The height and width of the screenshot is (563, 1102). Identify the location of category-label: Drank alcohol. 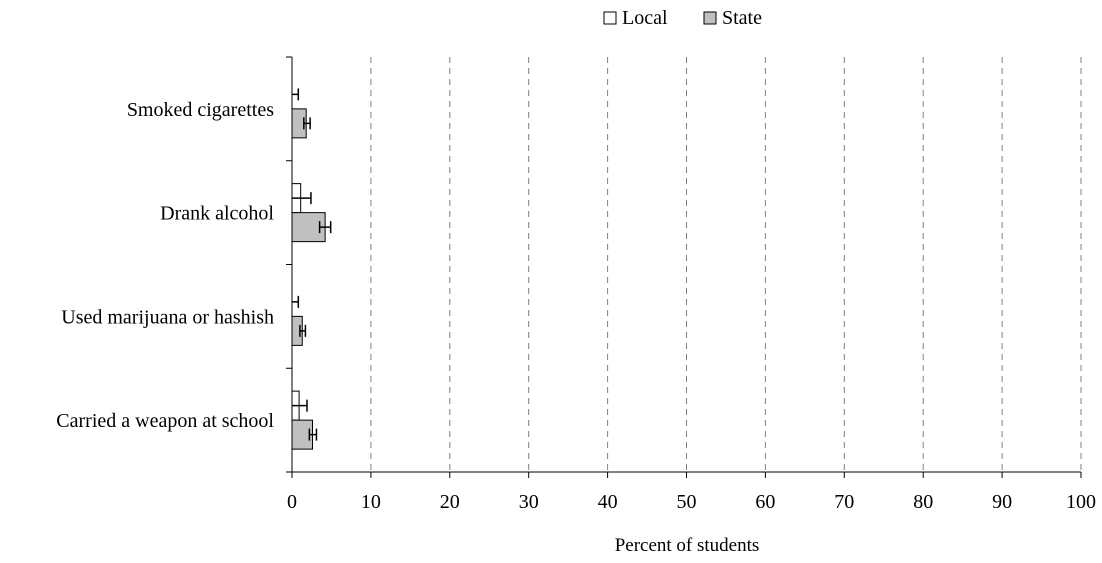
(217, 214).